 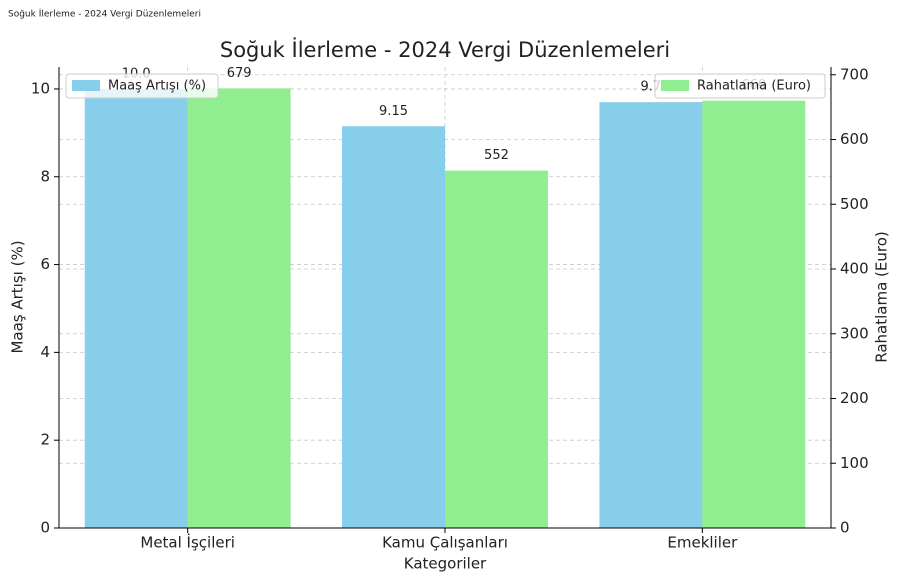 I want to click on y2-tick-label: 700, so click(x=854, y=74).